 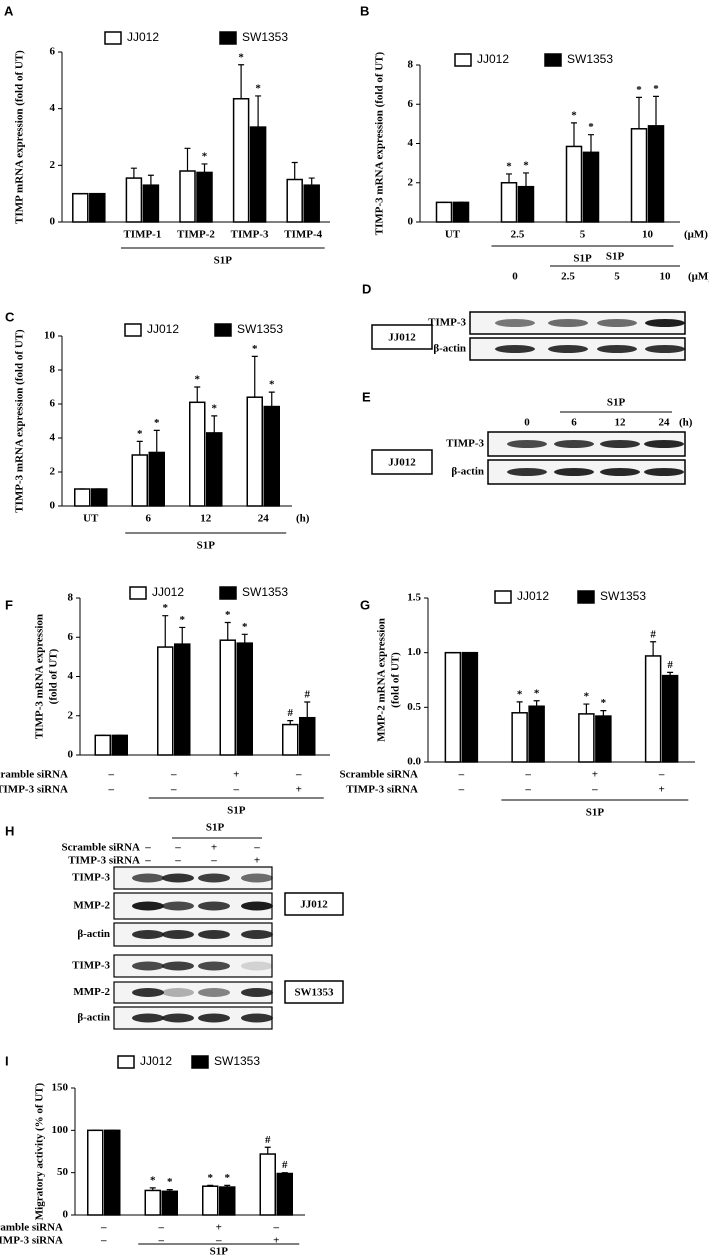 I want to click on y-tick-label: 1.5, so click(x=414, y=598).